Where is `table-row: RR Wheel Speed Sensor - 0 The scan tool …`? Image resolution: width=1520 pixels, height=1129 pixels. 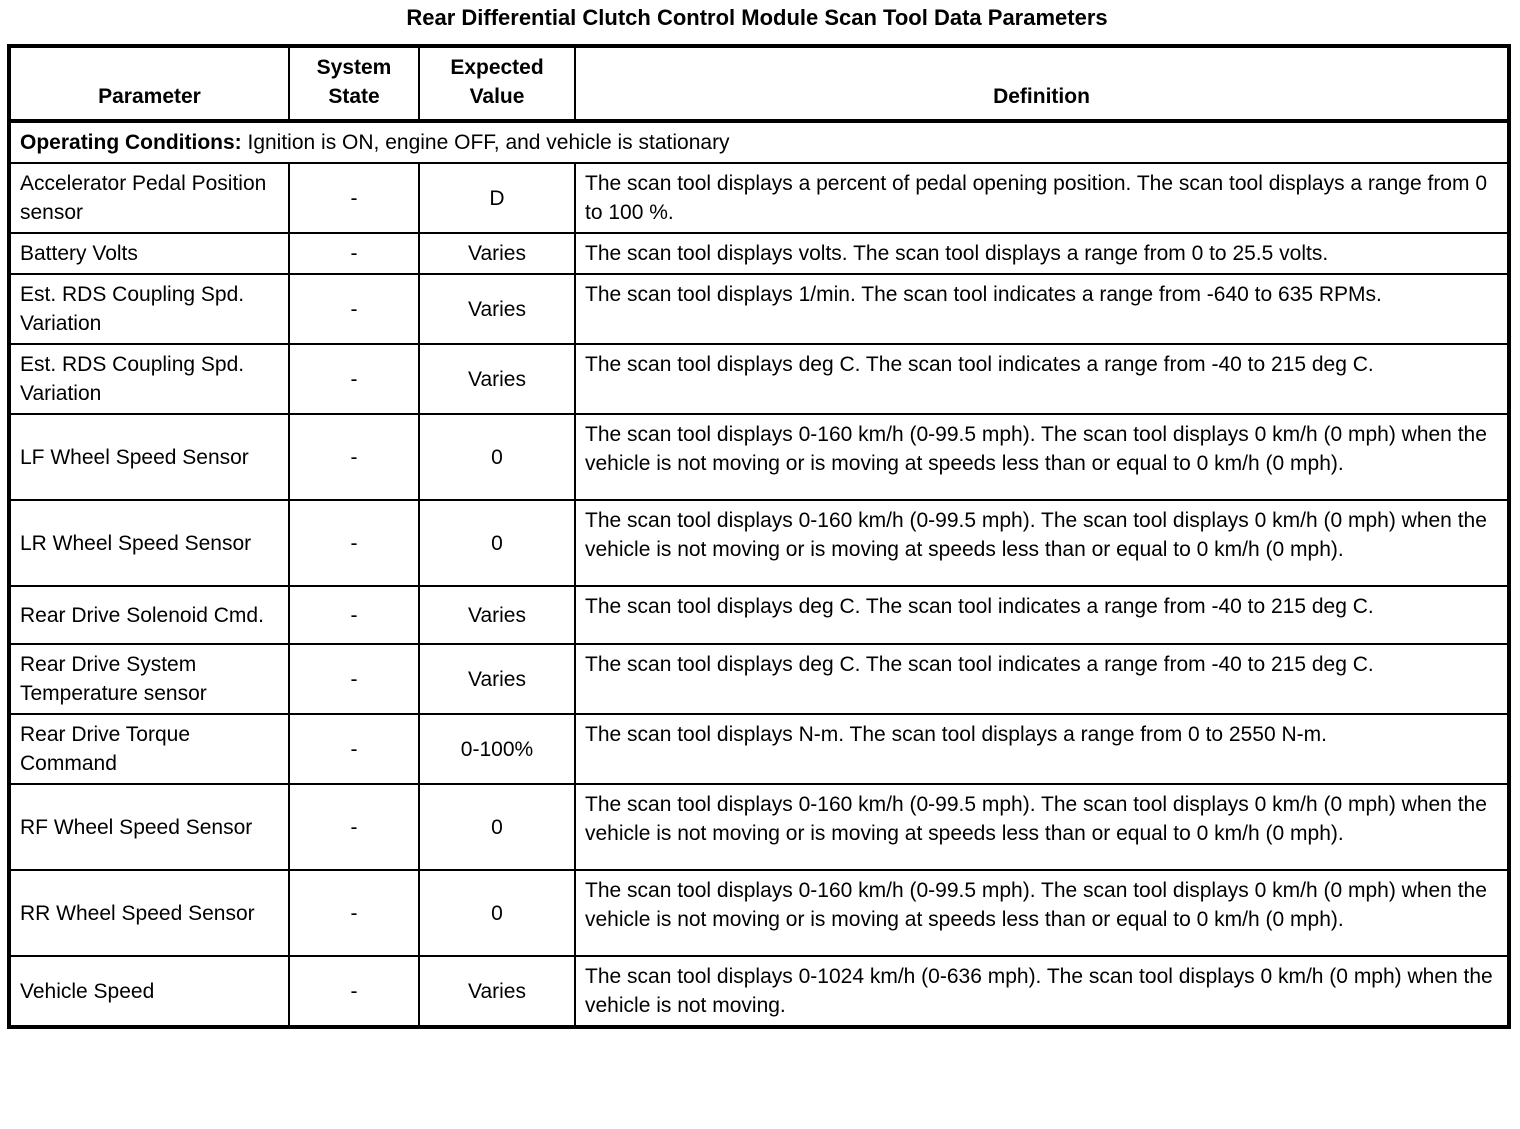 table-row: RR Wheel Speed Sensor - 0 The scan tool … is located at coordinates (759, 913).